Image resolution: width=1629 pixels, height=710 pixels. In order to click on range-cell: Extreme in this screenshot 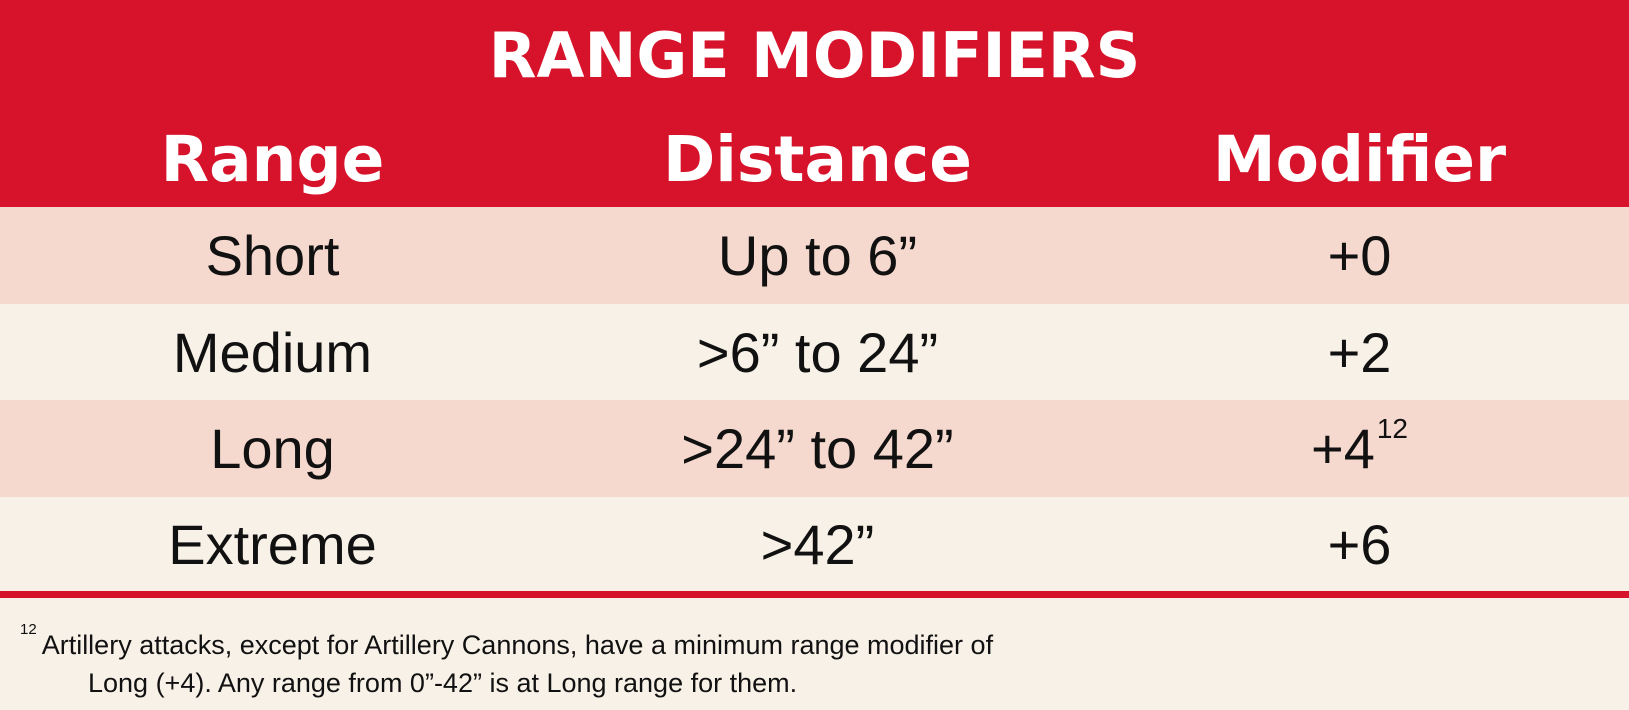, I will do `click(272, 544)`.